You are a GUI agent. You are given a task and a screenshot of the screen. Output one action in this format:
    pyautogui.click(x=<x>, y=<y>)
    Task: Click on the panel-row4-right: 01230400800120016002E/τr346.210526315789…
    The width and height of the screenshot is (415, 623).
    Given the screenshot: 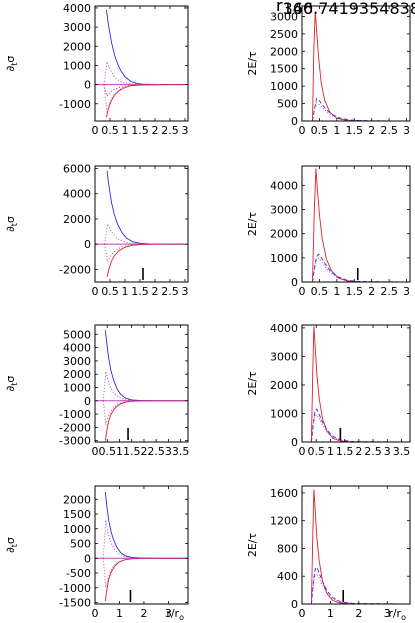 What is the action you would take?
    pyautogui.click(x=328, y=553)
    